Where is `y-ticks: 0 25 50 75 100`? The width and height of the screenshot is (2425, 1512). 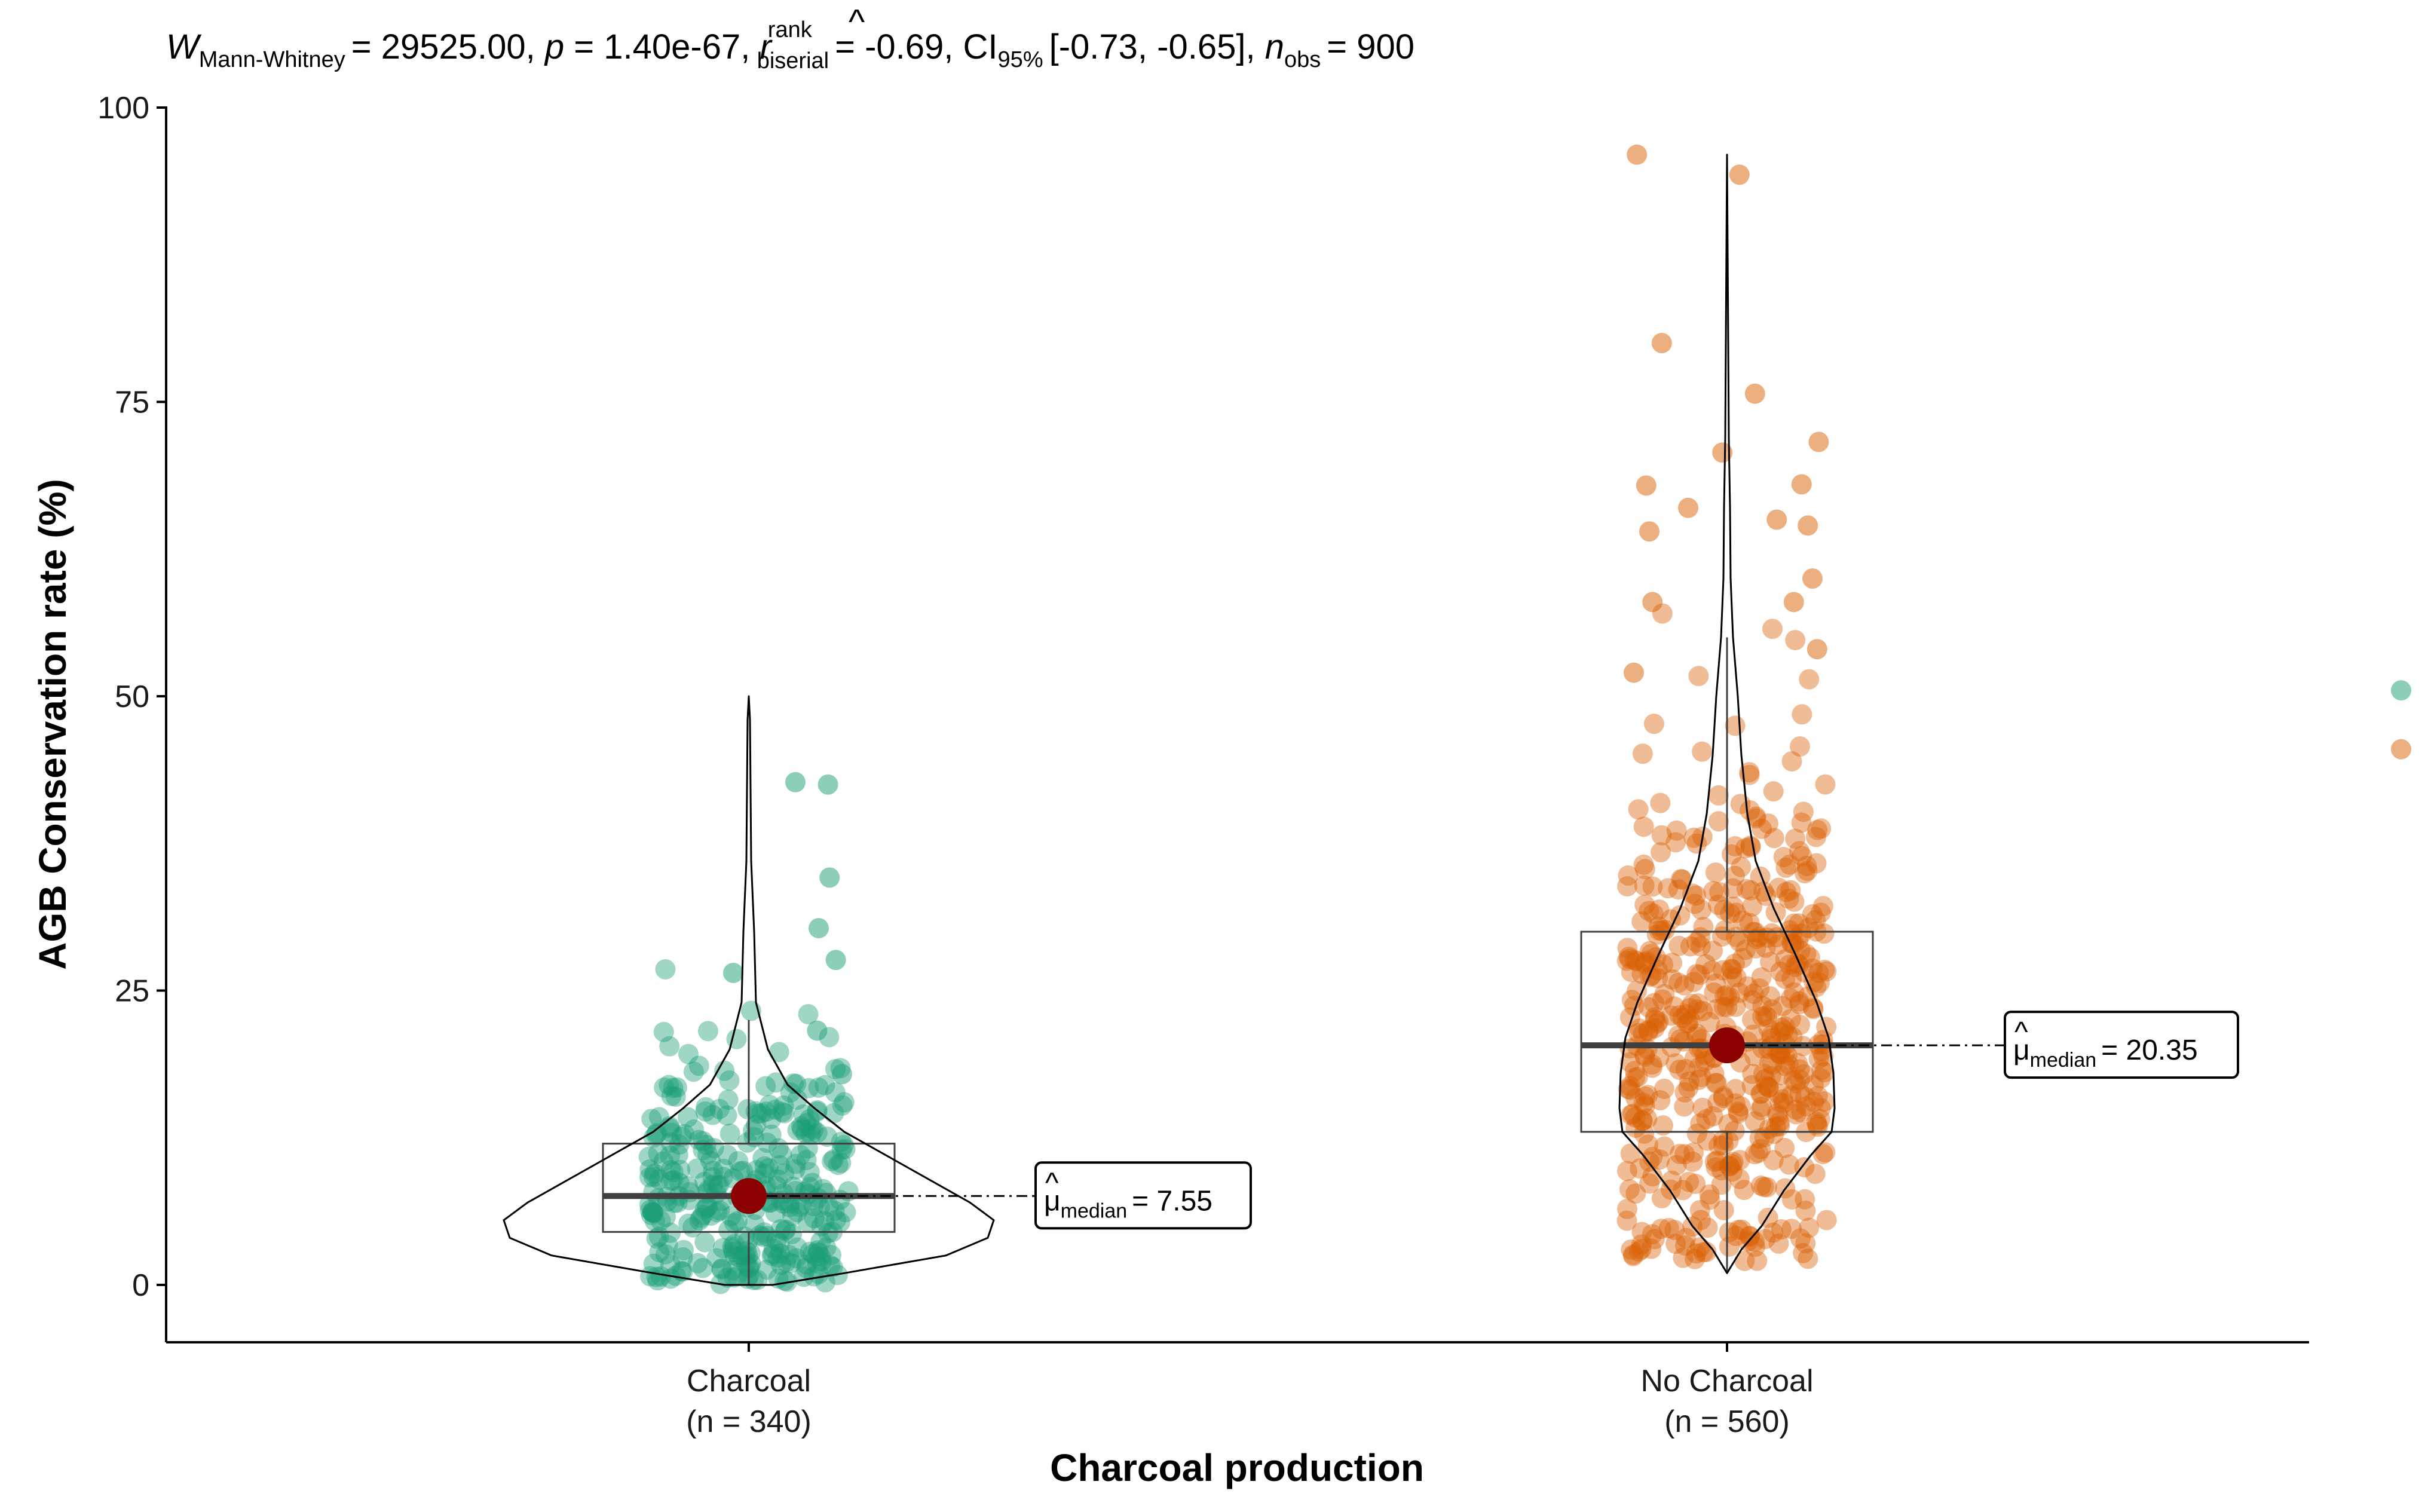
y-ticks: 0 25 50 75 100 is located at coordinates (131, 697).